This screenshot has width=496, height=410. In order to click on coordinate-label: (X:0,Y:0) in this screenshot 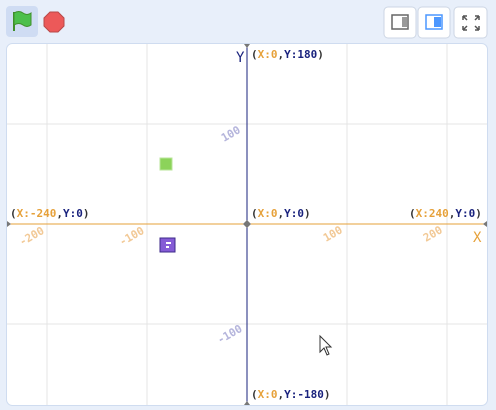, I will do `click(281, 213)`.